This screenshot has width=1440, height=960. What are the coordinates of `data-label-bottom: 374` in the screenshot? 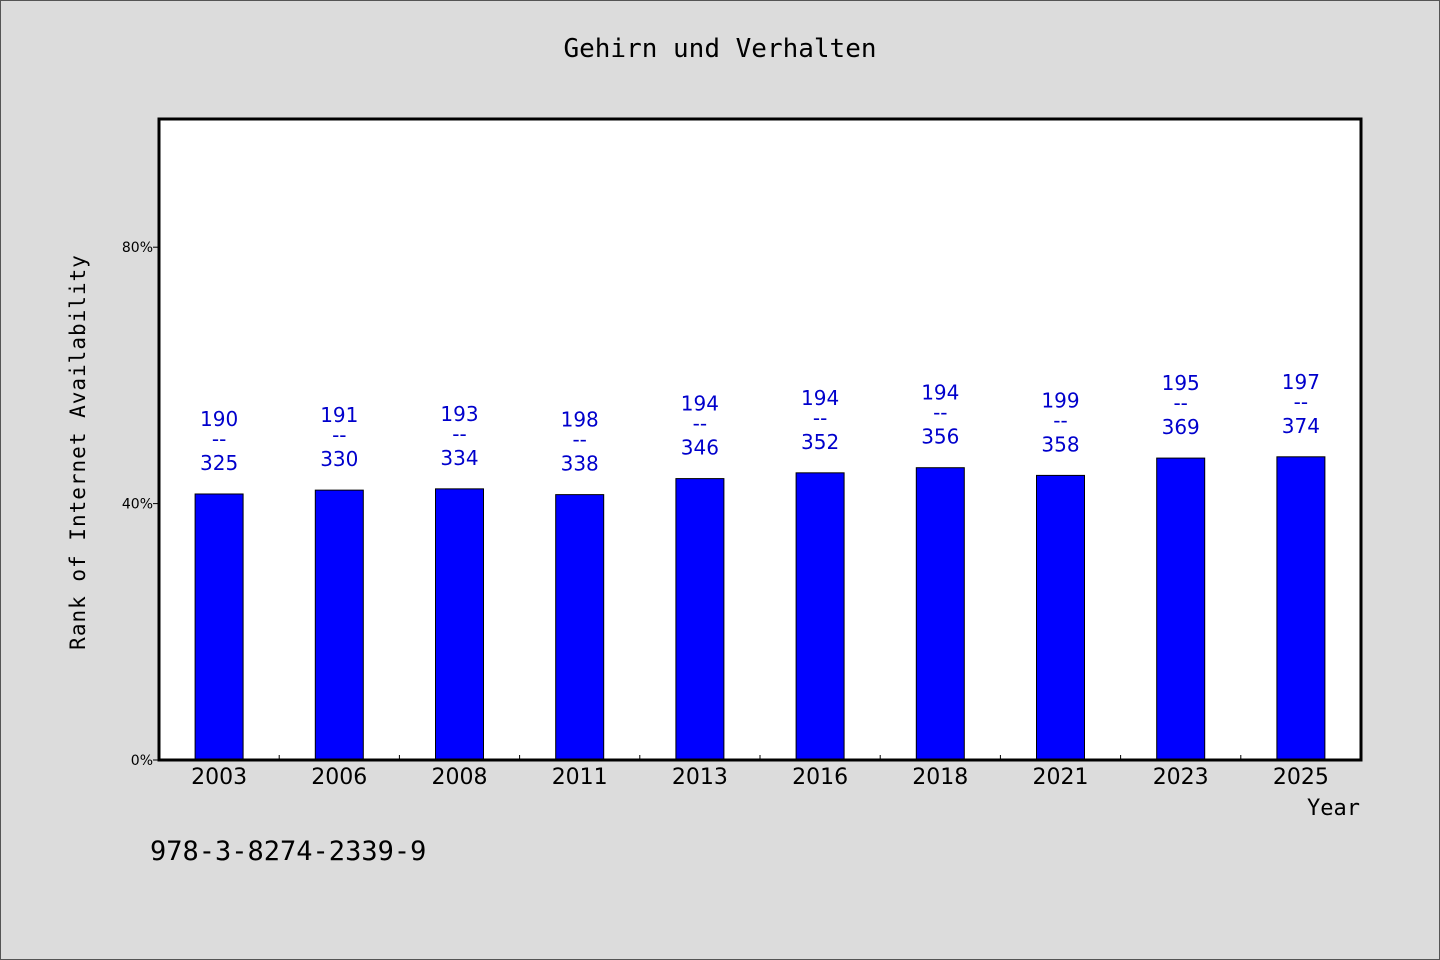 It's located at (1301, 426).